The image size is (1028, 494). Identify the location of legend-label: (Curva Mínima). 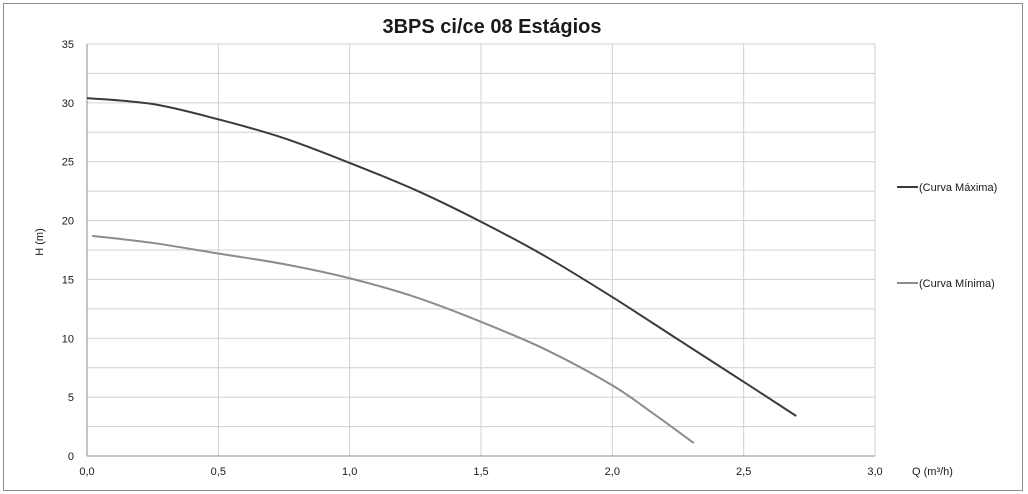
(957, 284).